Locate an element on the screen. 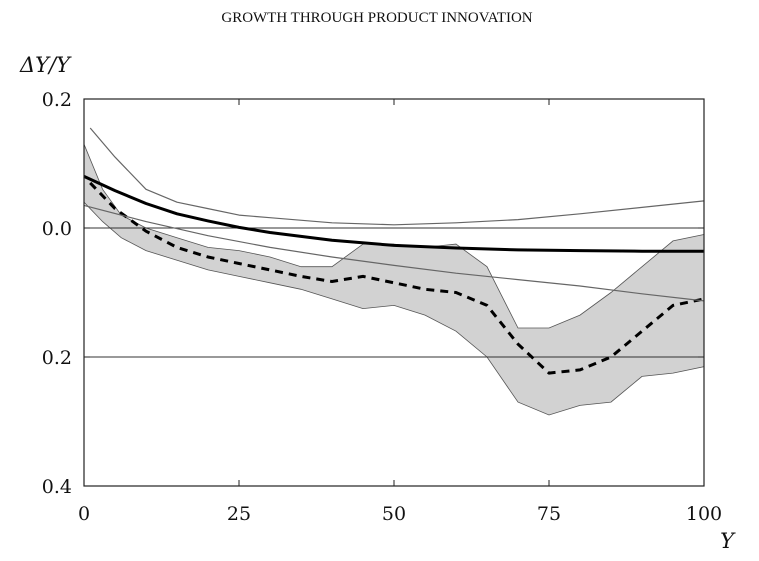  y-tick-label: 0.0 is located at coordinates (57, 229).